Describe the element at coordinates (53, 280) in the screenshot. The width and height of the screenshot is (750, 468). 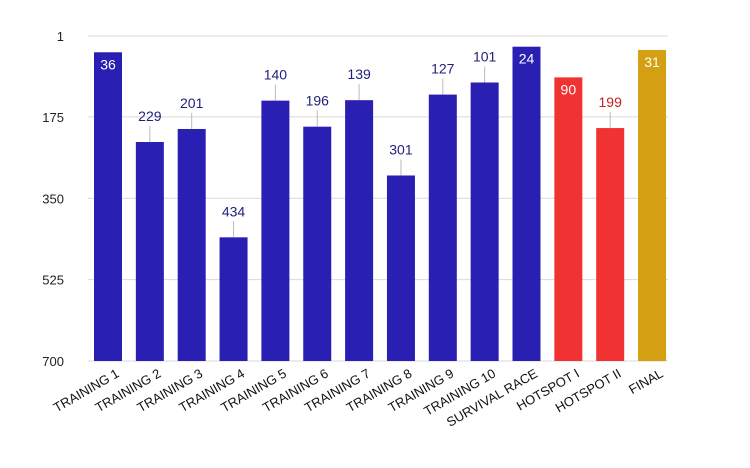
I see `y-tick-label: 525` at that location.